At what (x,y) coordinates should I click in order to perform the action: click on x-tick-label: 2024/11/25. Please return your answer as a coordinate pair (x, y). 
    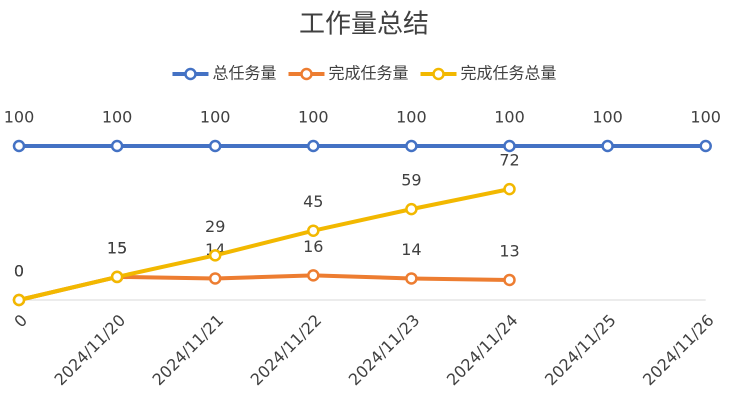
    Looking at the image, I should click on (580, 350).